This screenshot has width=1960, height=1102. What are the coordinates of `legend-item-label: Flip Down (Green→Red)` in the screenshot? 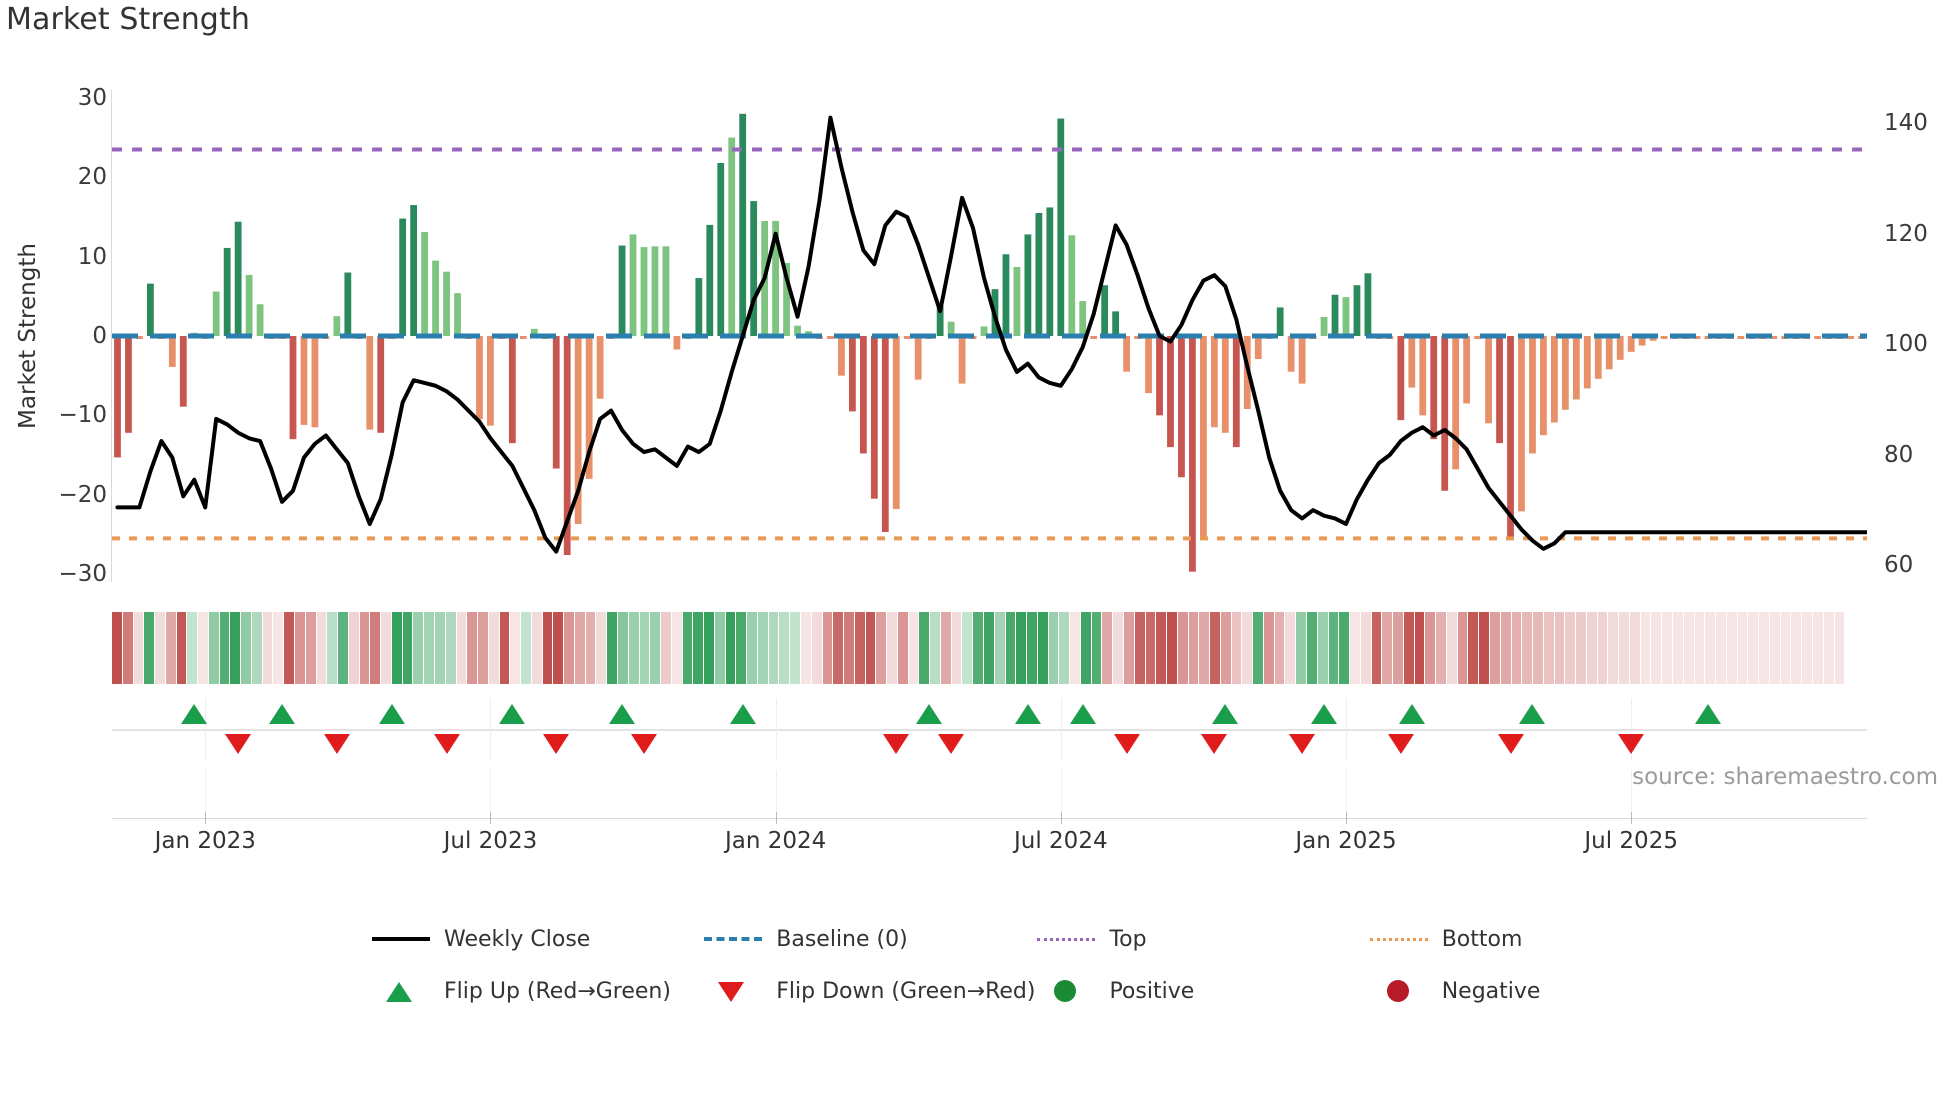 It's located at (906, 991).